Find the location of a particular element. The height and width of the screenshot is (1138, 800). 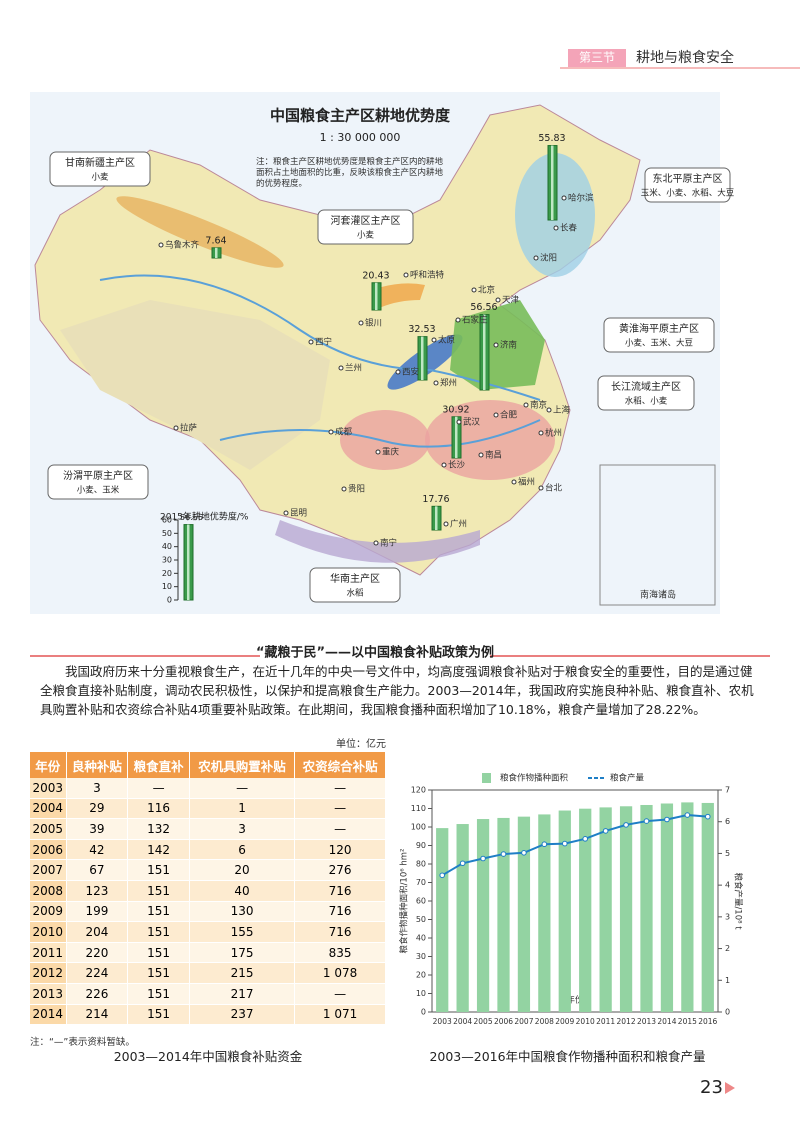

table-row: 2008 123 151 40 716 is located at coordinates (208, 891).